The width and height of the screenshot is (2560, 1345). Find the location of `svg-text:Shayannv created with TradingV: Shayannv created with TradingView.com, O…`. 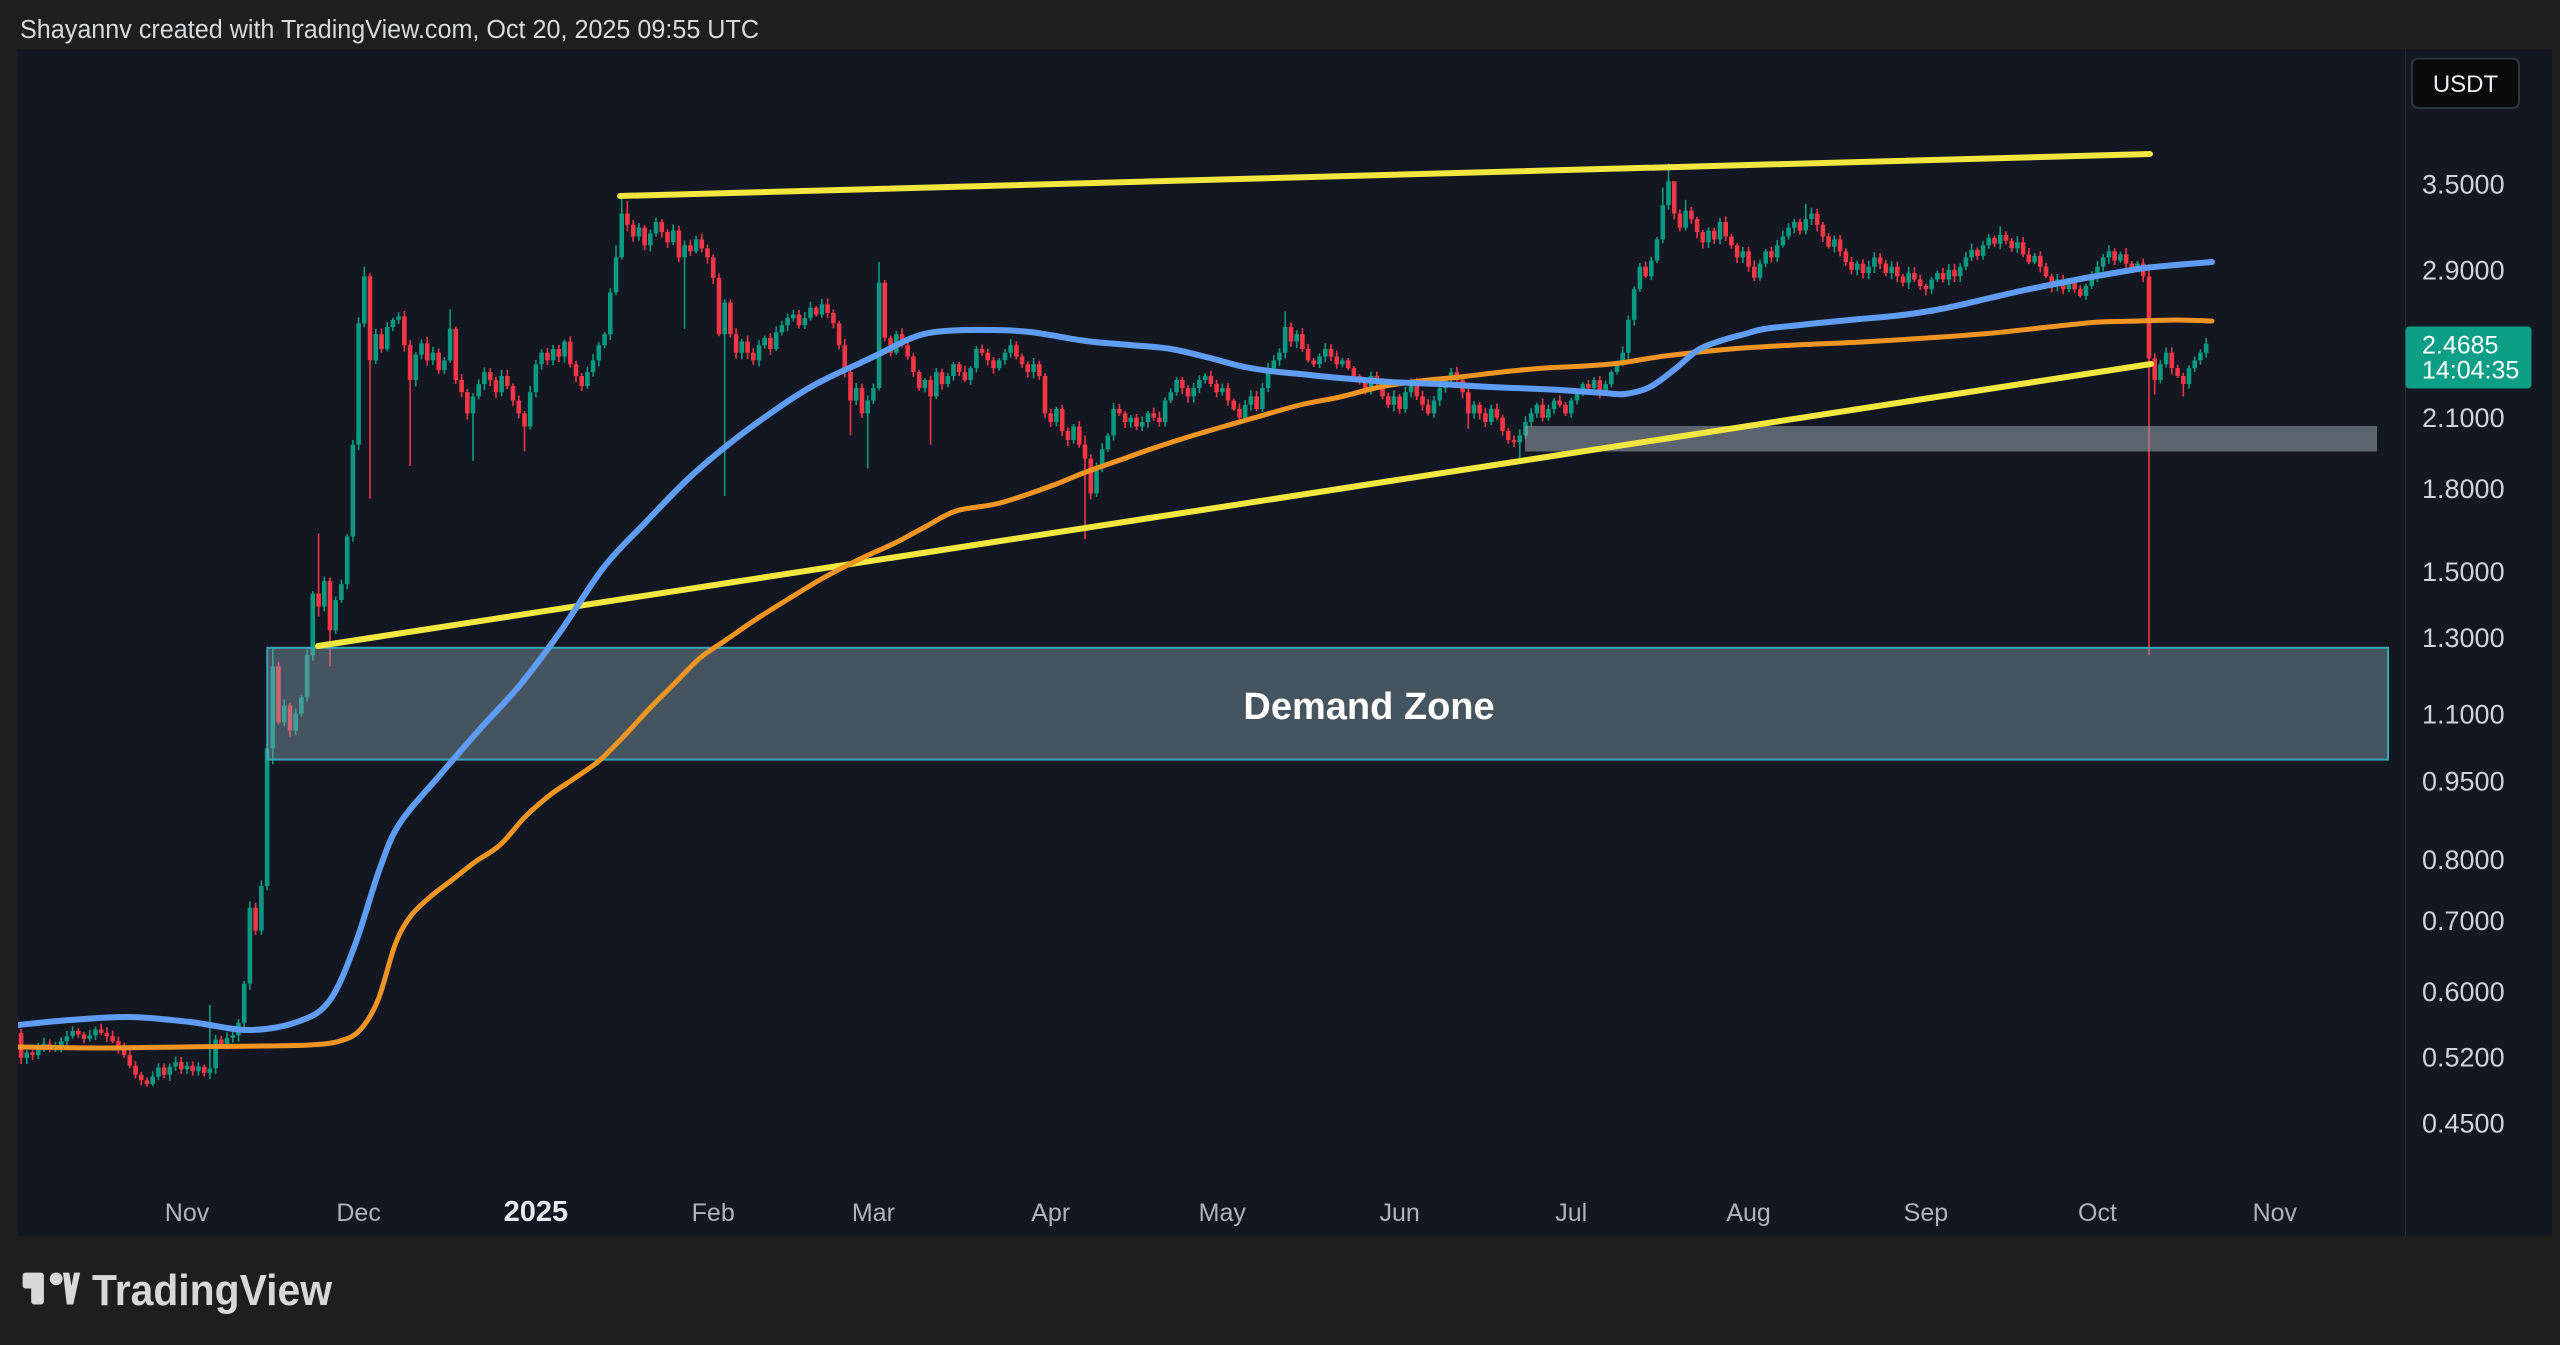

svg-text:Shayannv created with TradingV: Shayannv created with TradingView.com, O… is located at coordinates (389, 30).